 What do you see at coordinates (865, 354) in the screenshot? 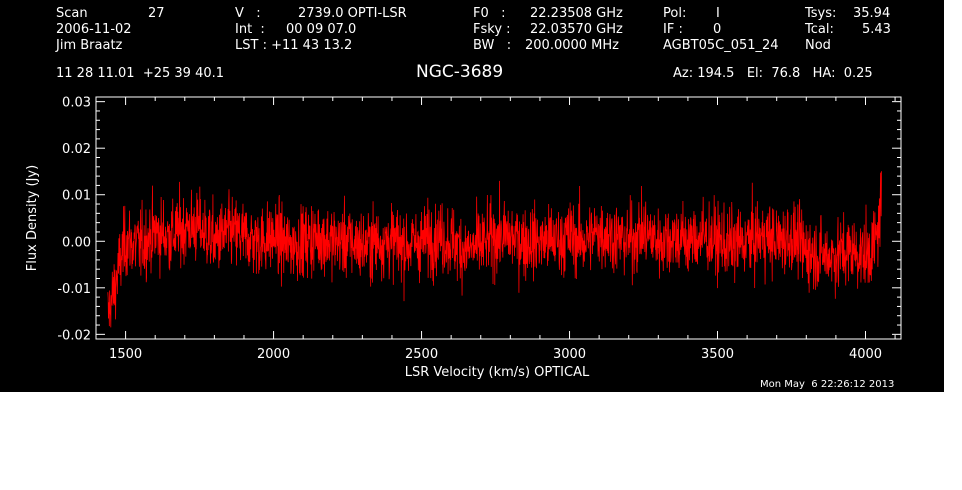
I see `x-tick-label: 4000` at bounding box center [865, 354].